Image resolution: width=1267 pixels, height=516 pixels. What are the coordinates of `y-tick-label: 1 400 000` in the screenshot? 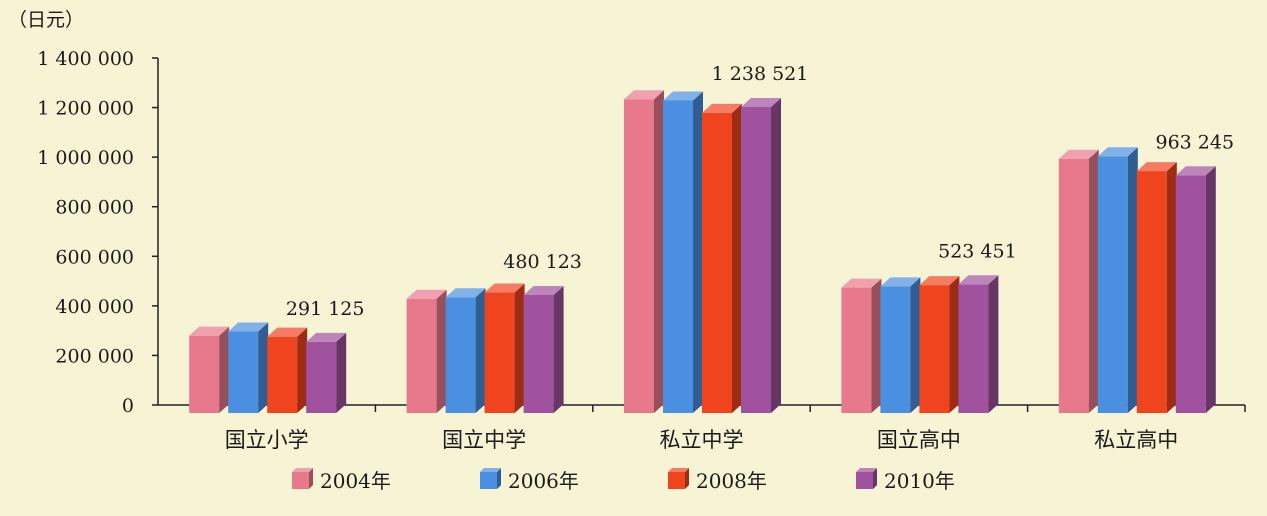 It's located at (85, 59).